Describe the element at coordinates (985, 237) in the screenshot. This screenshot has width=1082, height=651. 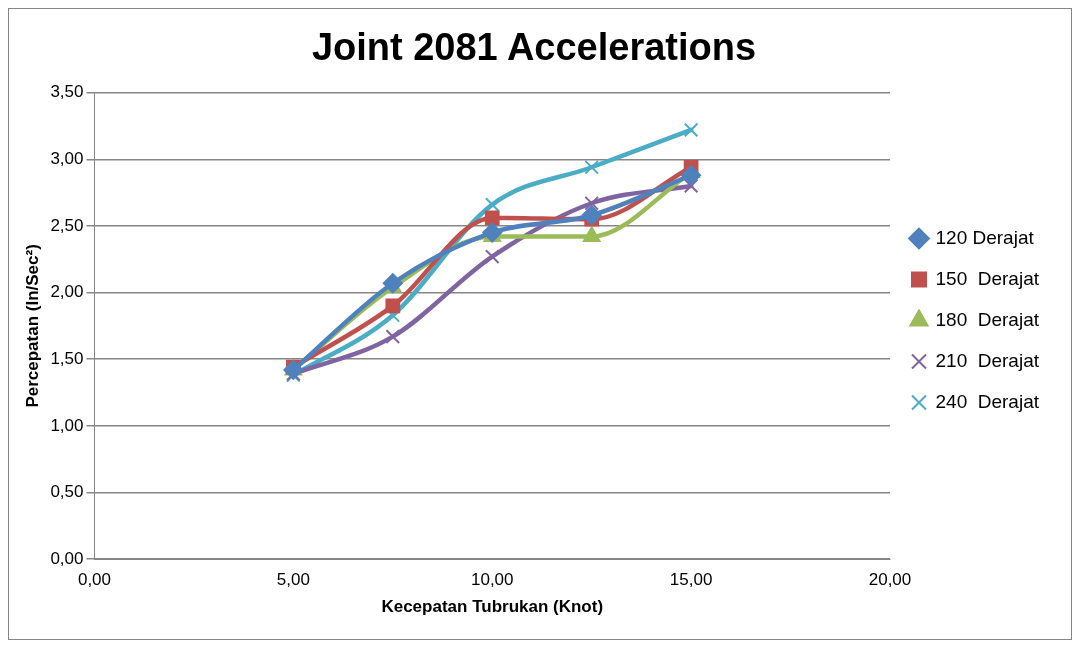
I see `legend-label: 120 Derajat` at that location.